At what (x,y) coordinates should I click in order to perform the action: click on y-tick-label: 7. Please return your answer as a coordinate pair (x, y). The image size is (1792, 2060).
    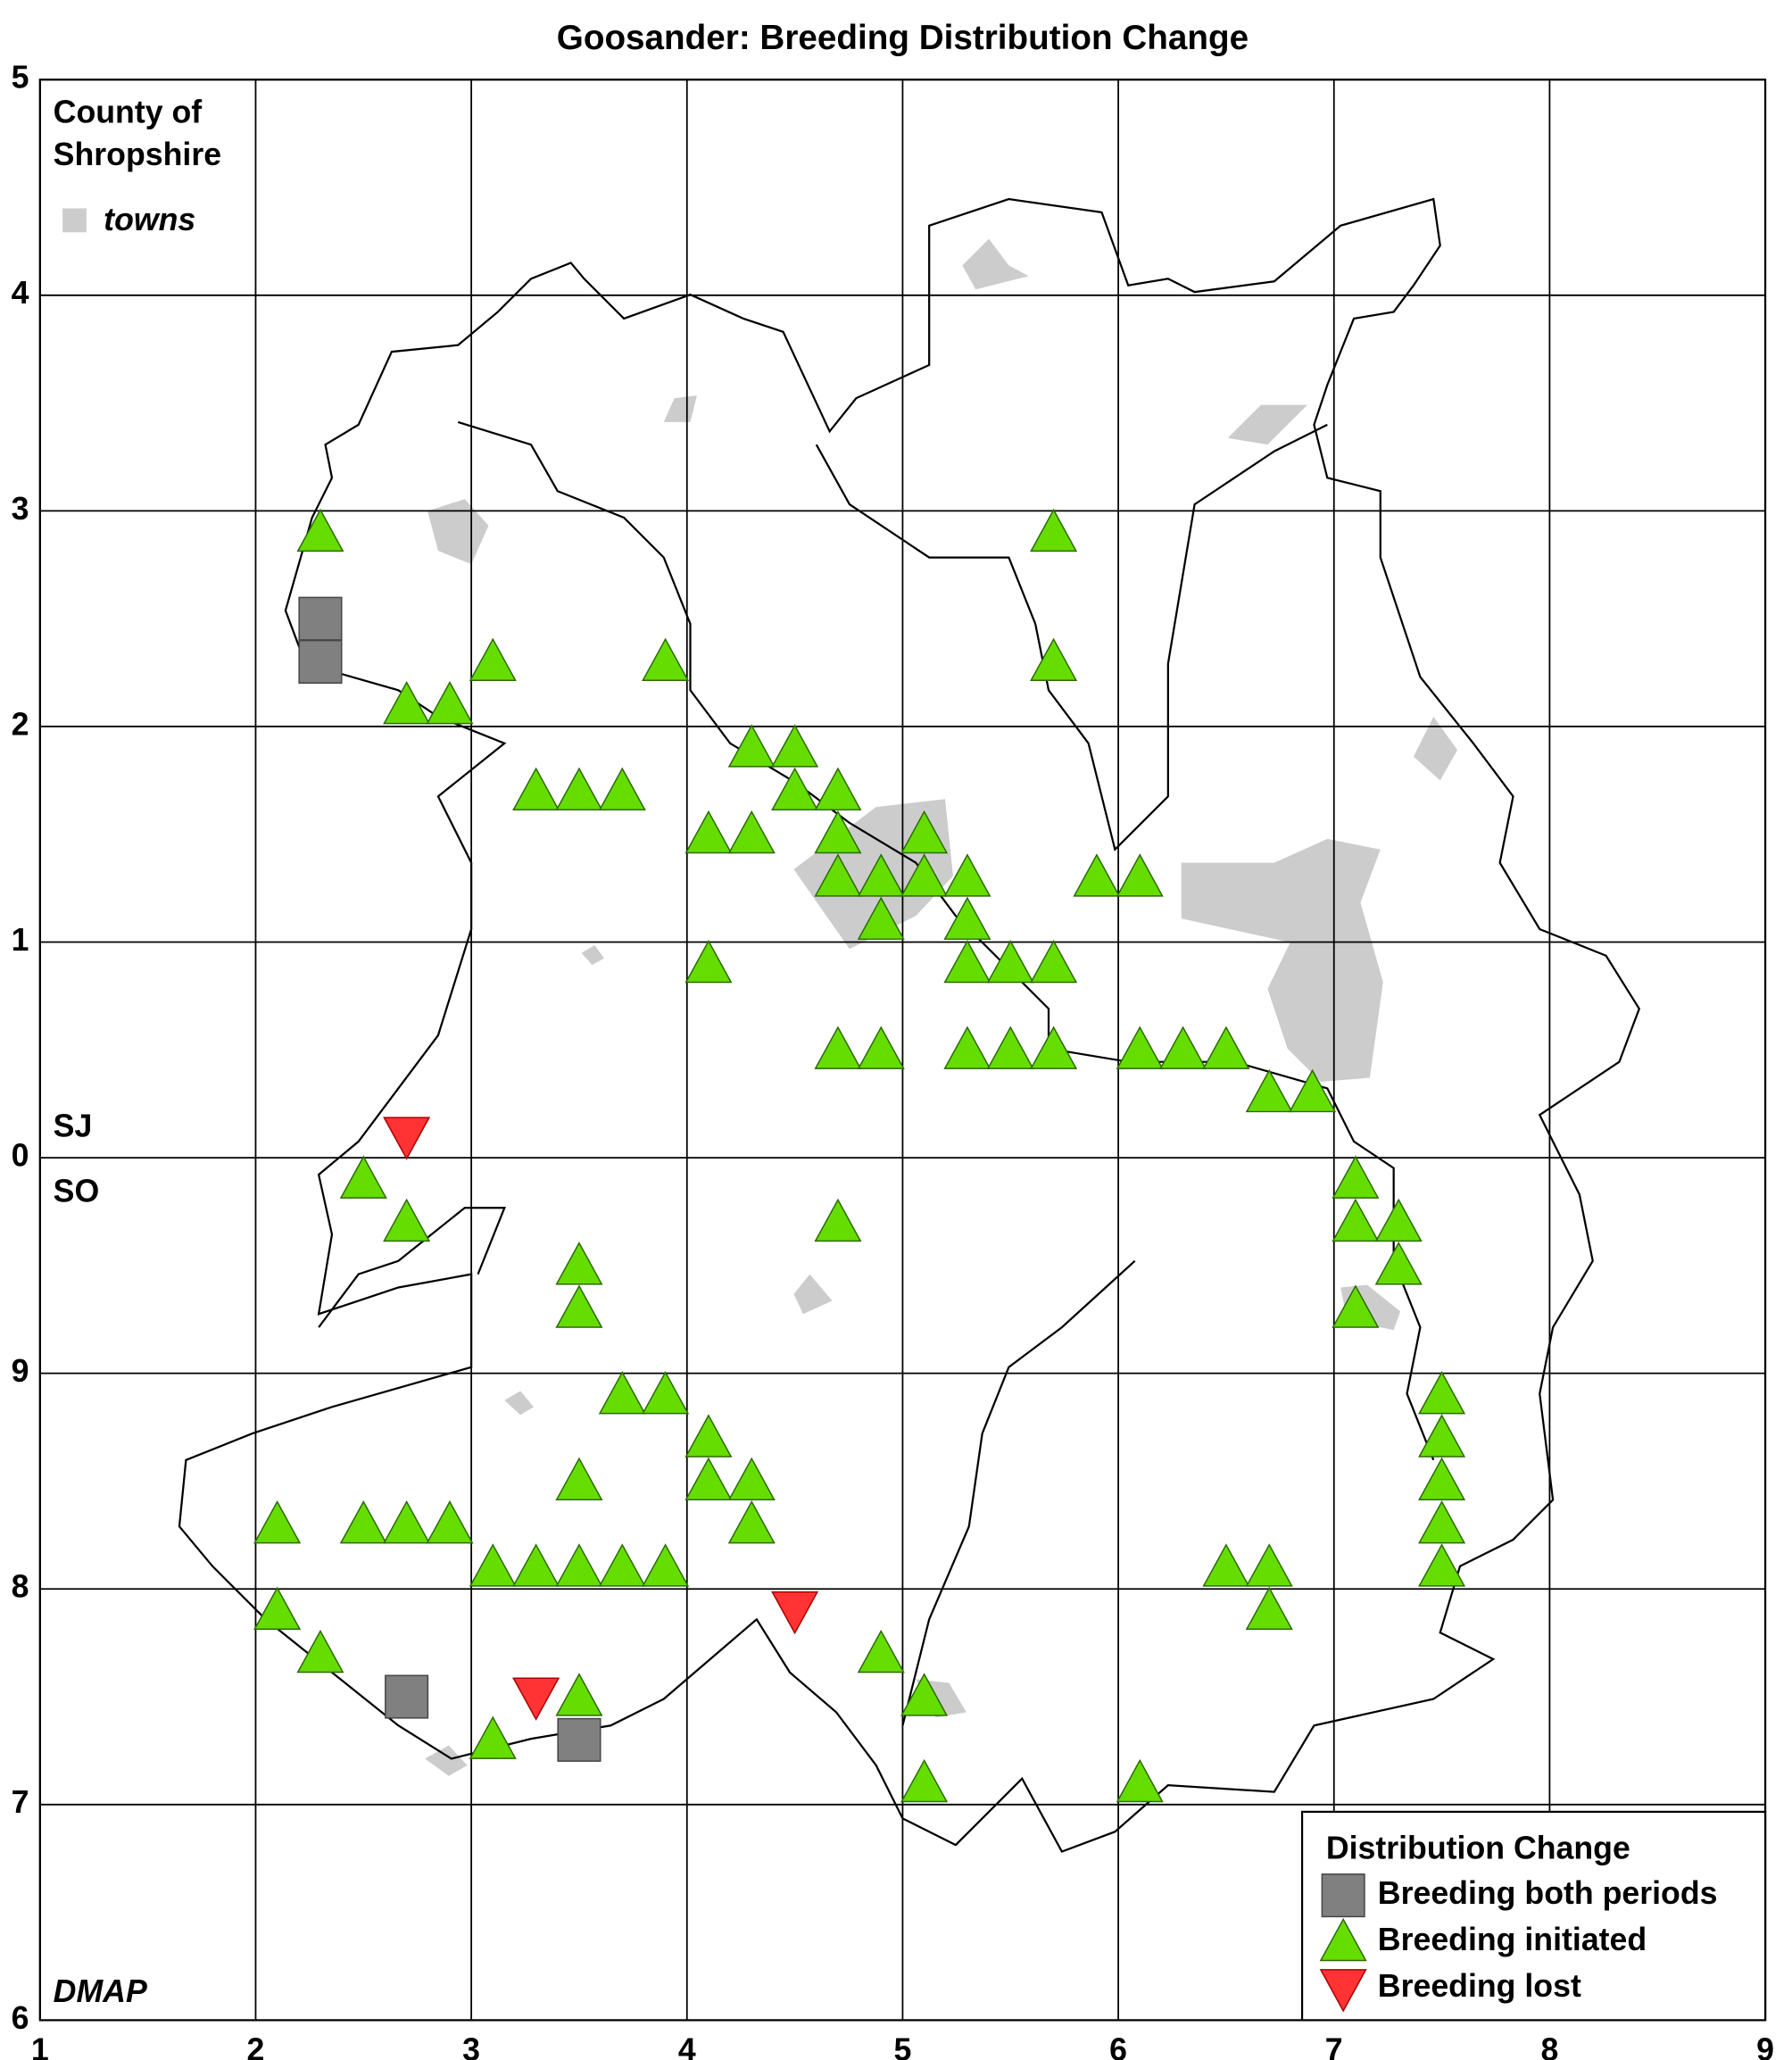
    Looking at the image, I should click on (20, 1802).